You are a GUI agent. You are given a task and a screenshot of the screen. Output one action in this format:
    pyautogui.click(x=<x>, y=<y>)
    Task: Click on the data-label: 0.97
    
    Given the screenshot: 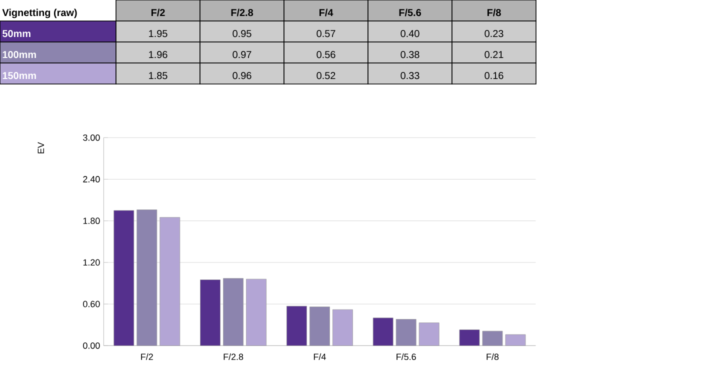 What is the action you would take?
    pyautogui.click(x=242, y=54)
    